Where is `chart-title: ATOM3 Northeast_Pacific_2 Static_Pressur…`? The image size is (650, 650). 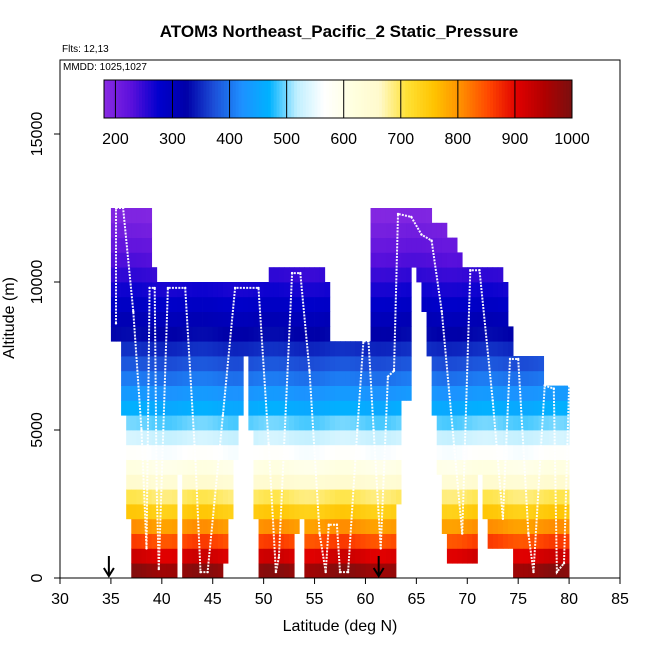
chart-title: ATOM3 Northeast_Pacific_2 Static_Pressur… is located at coordinates (339, 31).